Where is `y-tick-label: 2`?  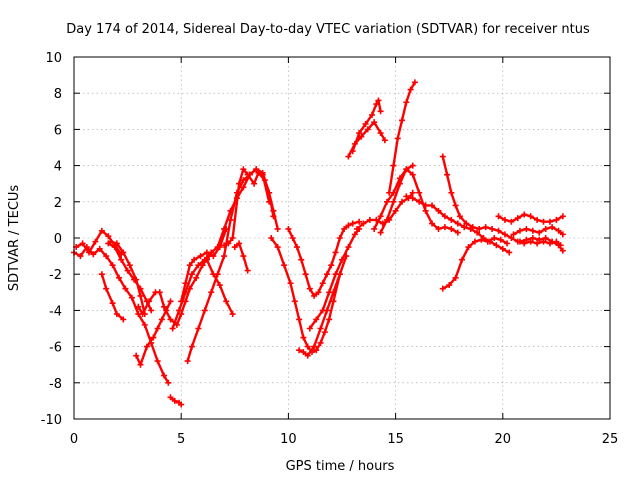 y-tick-label: 2 is located at coordinates (58, 203).